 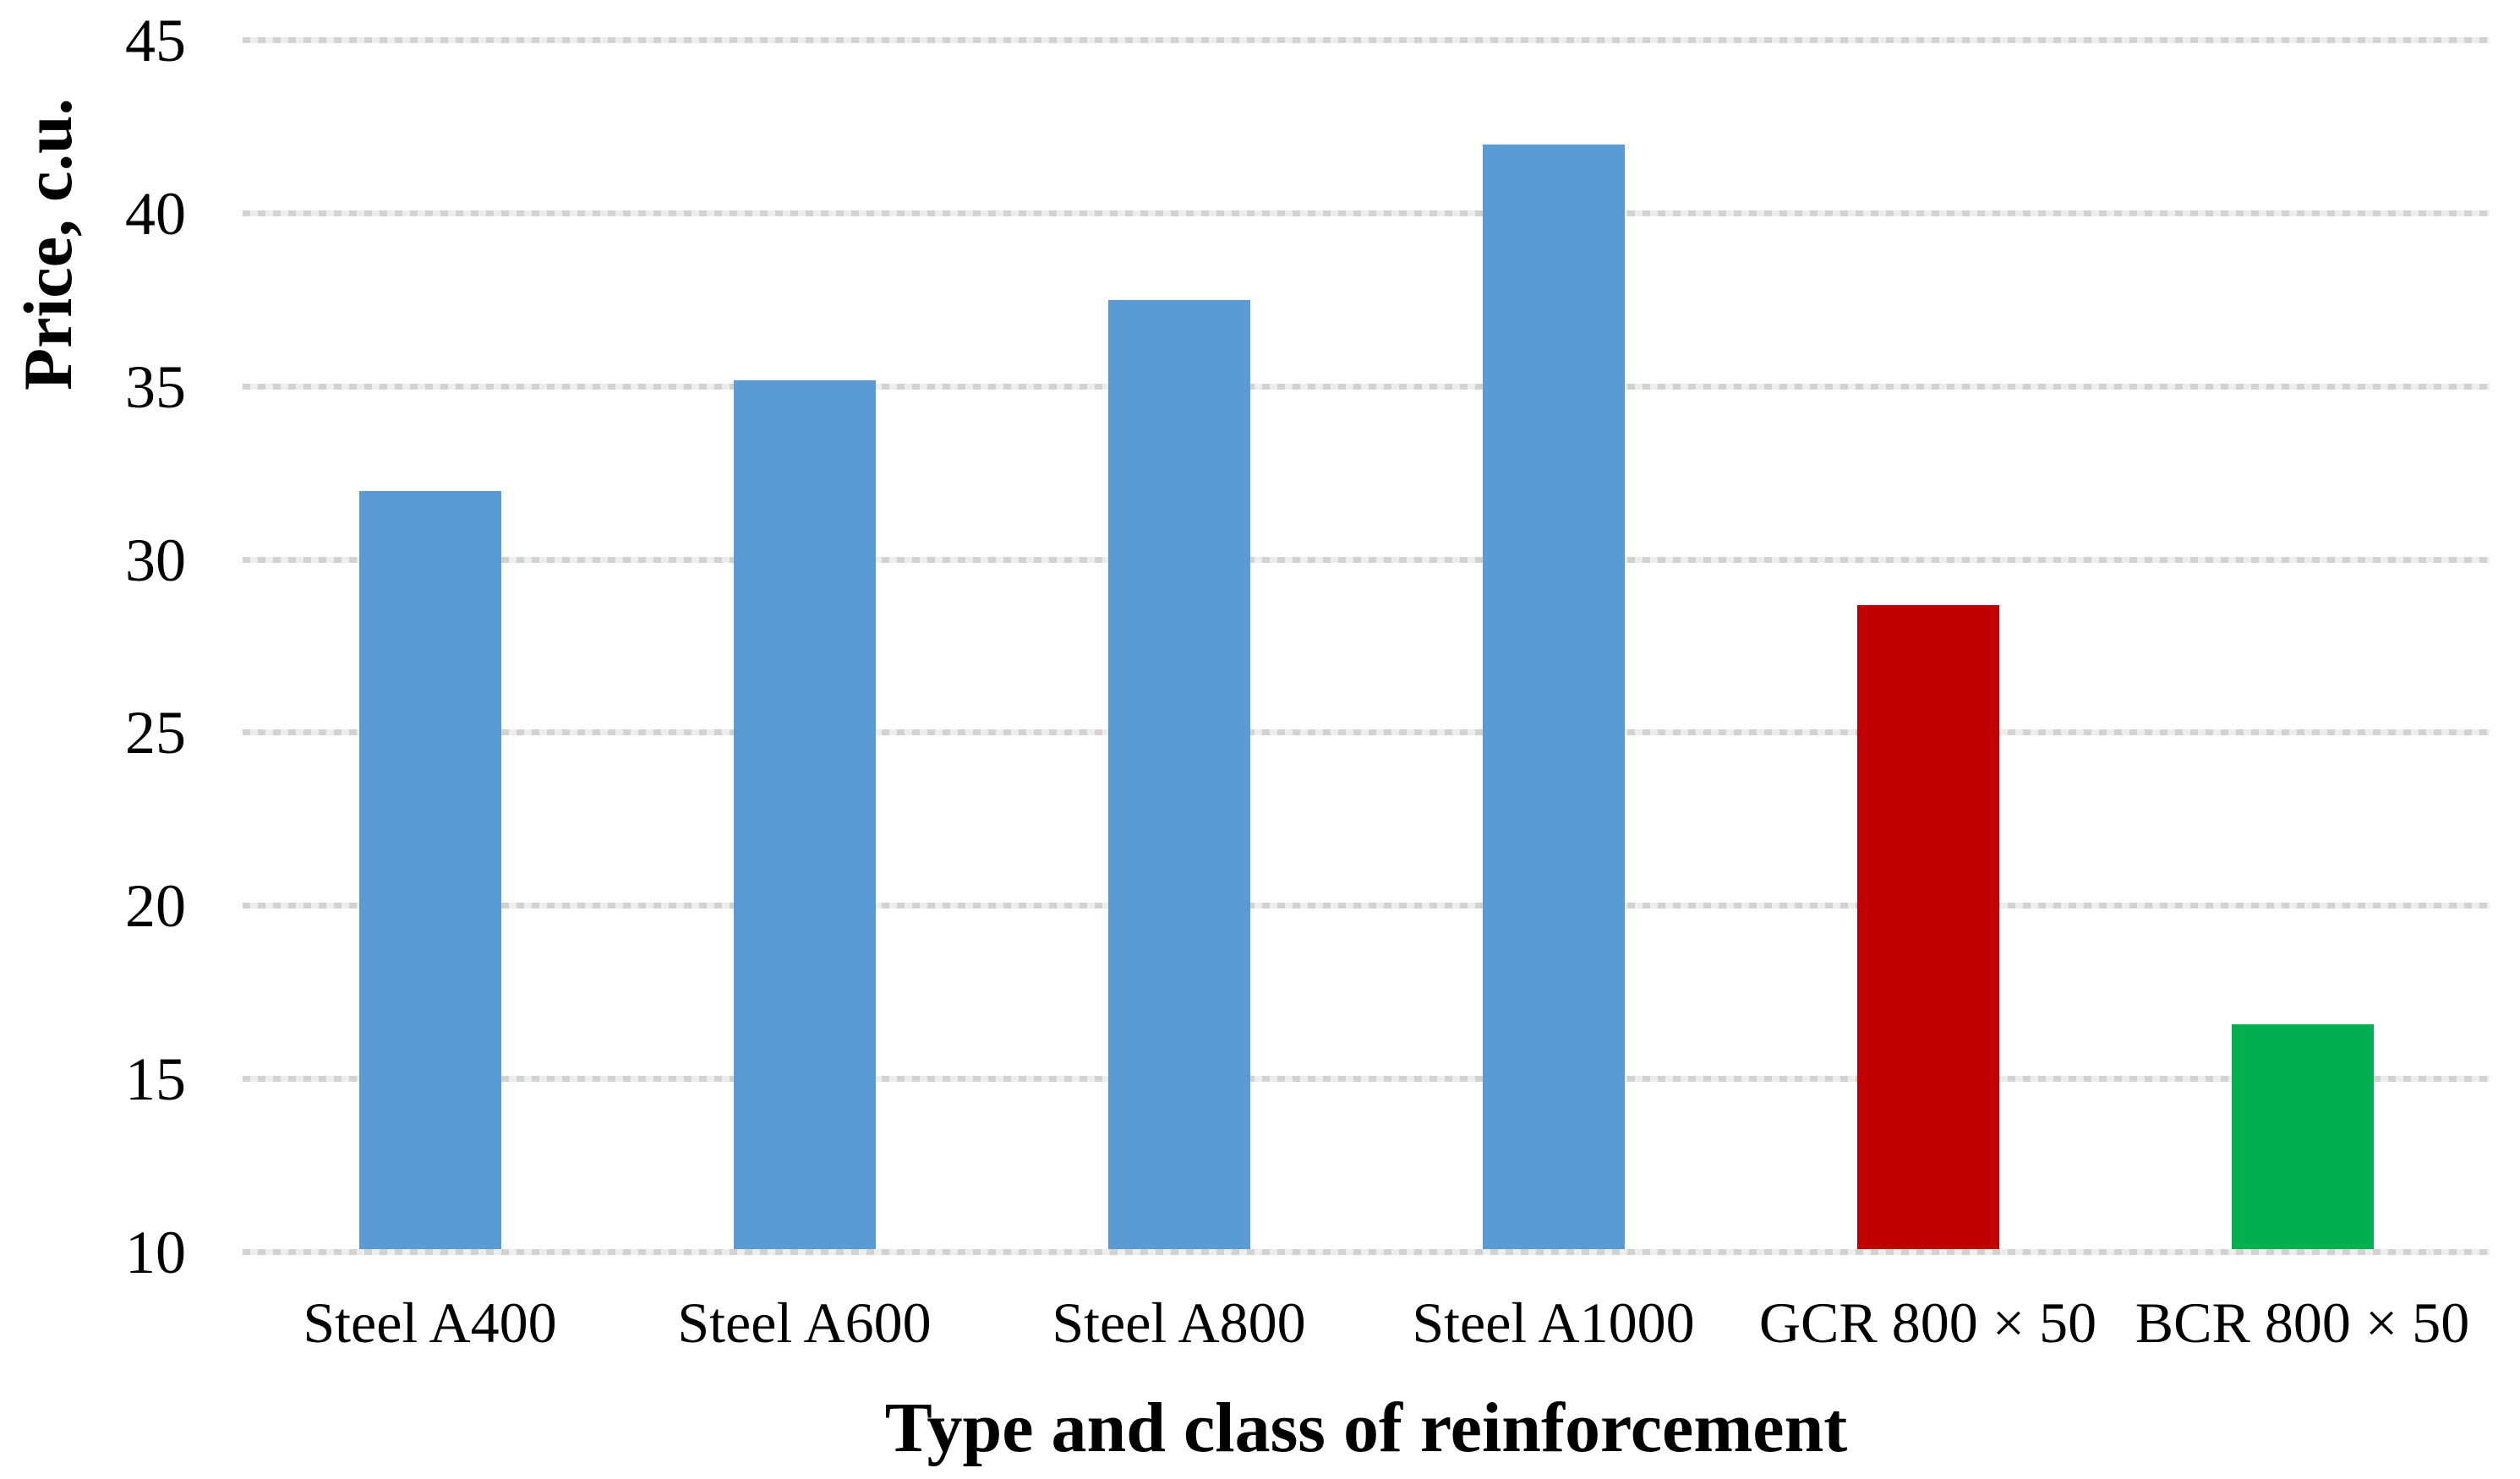 What do you see at coordinates (429, 869) in the screenshot?
I see `bar-steel-a400` at bounding box center [429, 869].